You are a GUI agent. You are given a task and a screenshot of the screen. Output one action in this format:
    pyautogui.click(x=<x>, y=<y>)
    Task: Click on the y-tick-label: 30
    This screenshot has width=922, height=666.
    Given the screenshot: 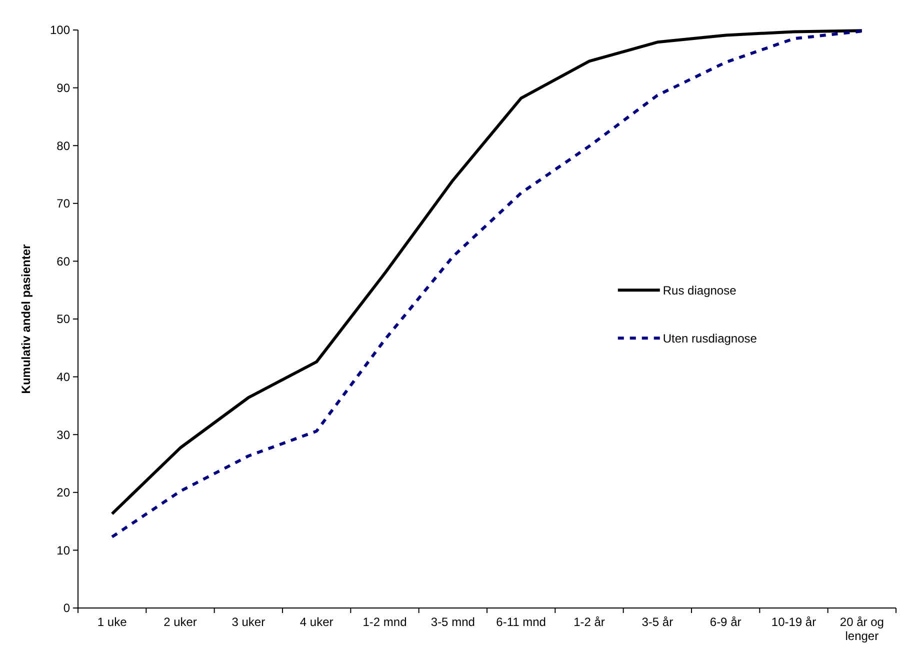 What is the action you would take?
    pyautogui.click(x=63, y=435)
    